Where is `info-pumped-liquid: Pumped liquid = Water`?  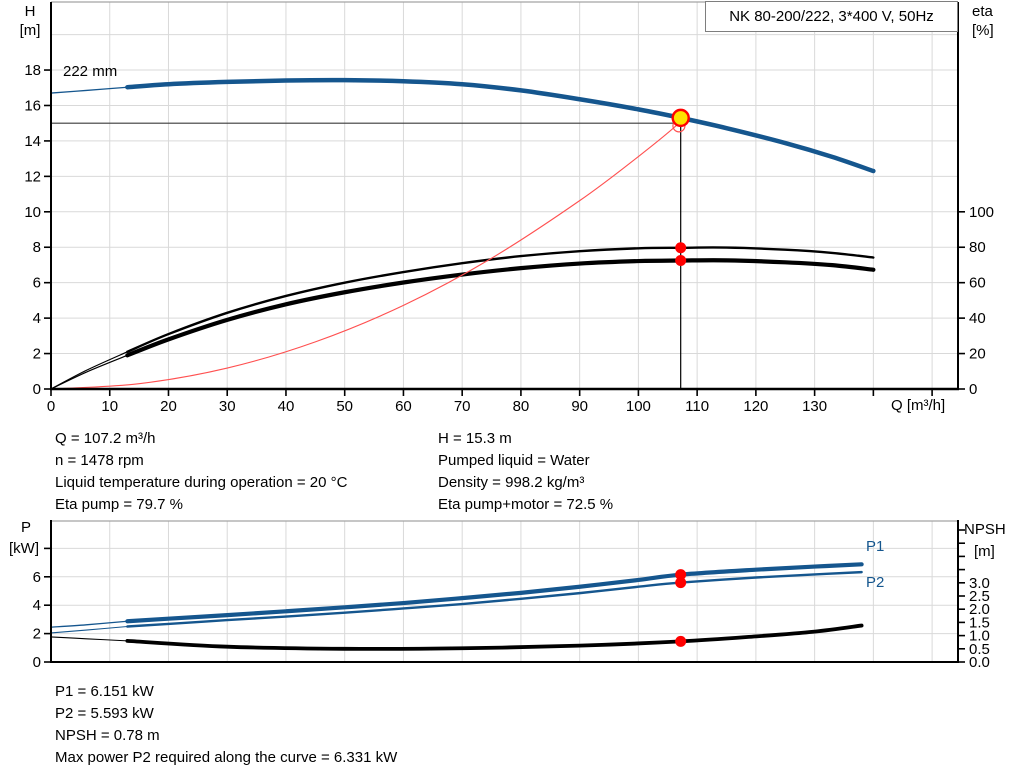
info-pumped-liquid: Pumped liquid = Water is located at coordinates (514, 460).